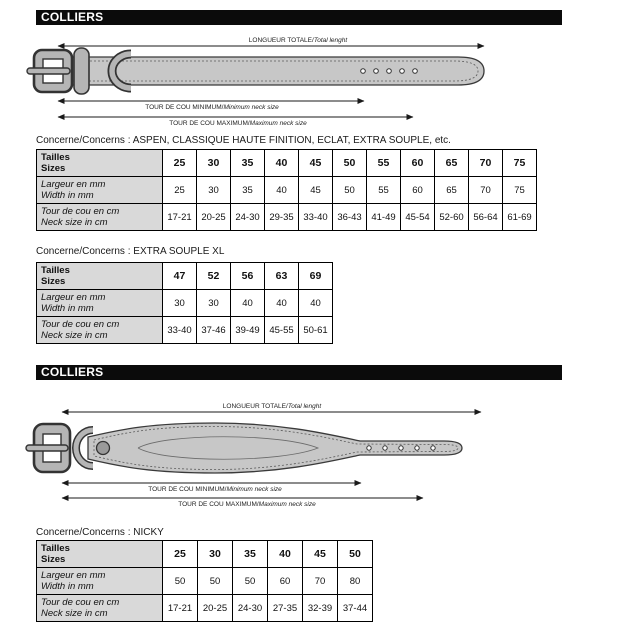 Image resolution: width=642 pixels, height=644 pixels. I want to click on size-value-cell: 56, so click(247, 276).